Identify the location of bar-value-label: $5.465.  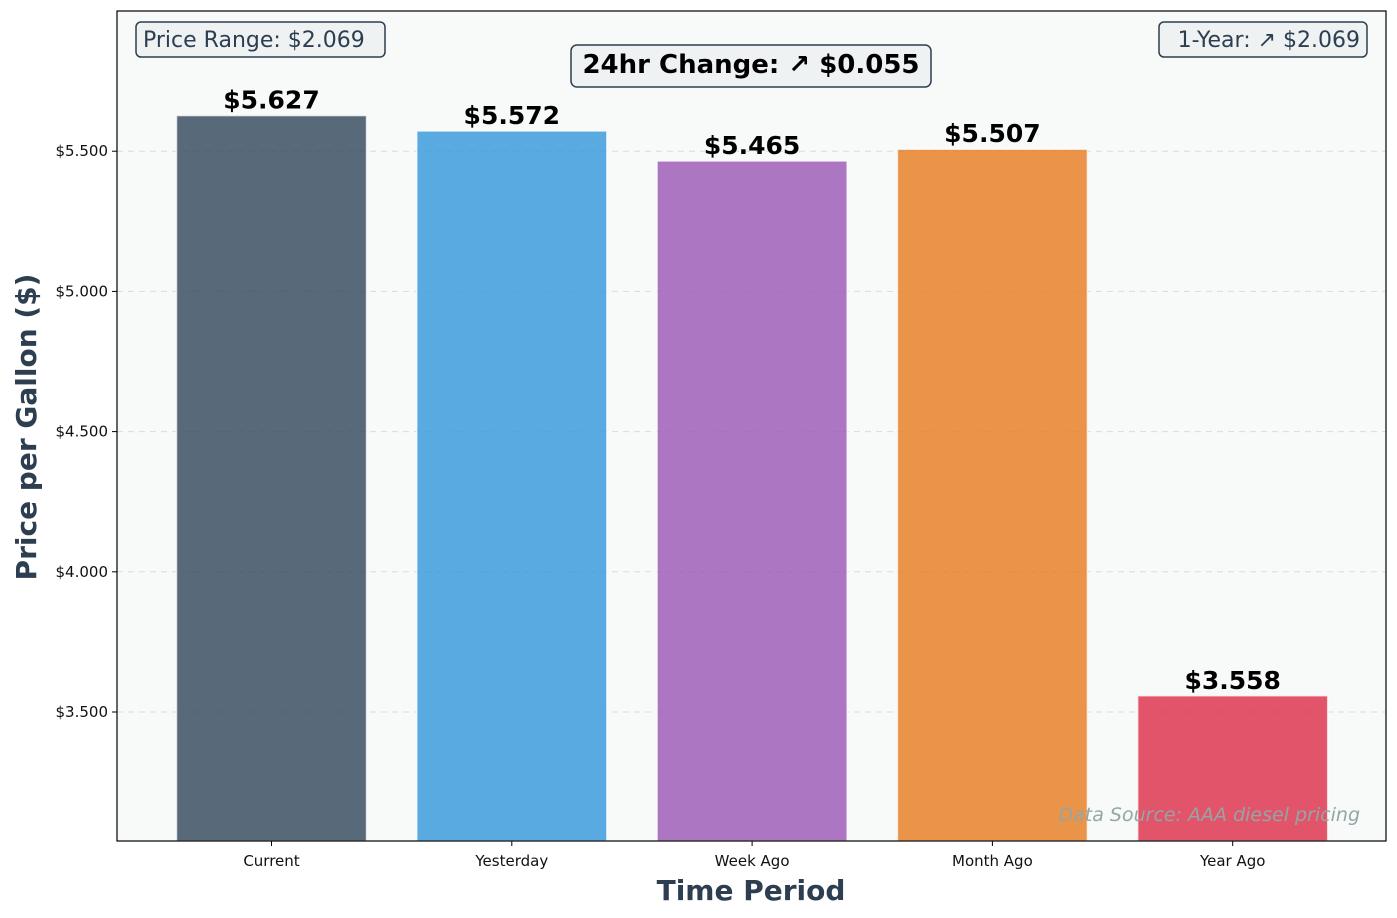
(752, 145).